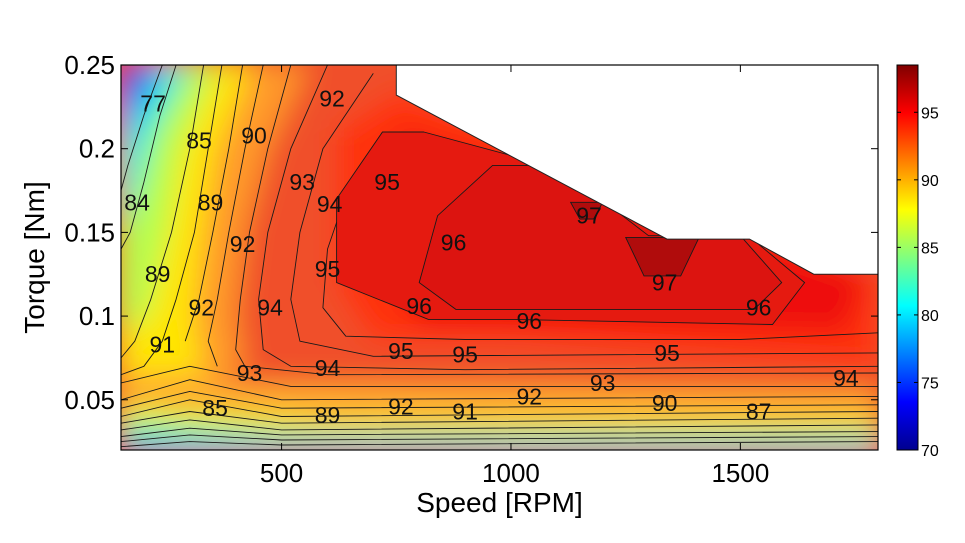  I want to click on y-tick-label: 0.05, so click(89, 400).